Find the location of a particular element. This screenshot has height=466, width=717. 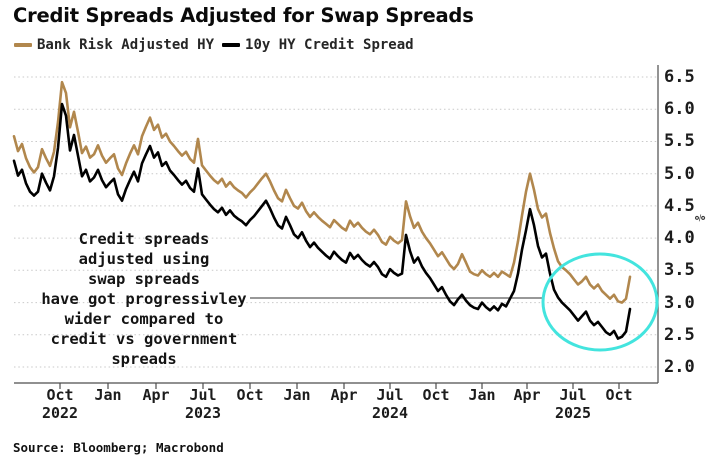

annotation-line: credit vs government is located at coordinates (144, 339).